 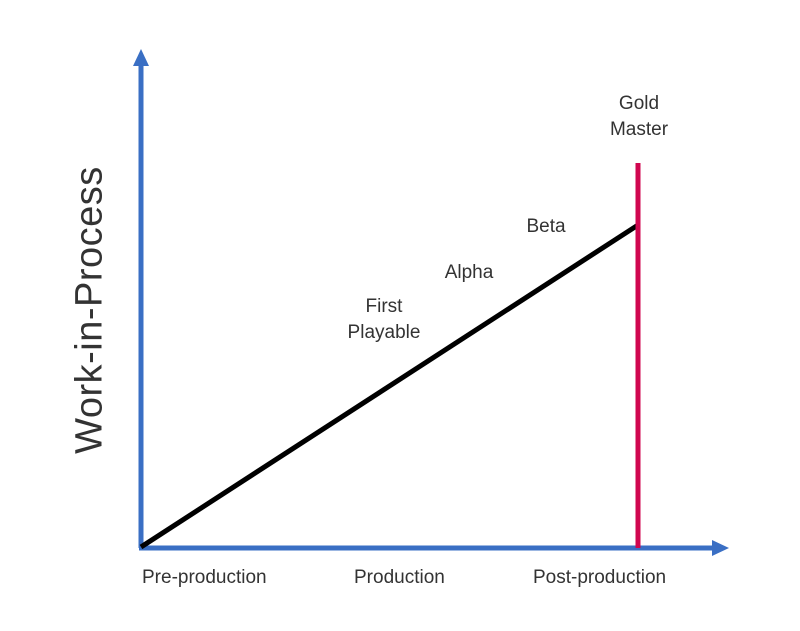 I want to click on x-label-pre-production: Pre-production, so click(x=204, y=577).